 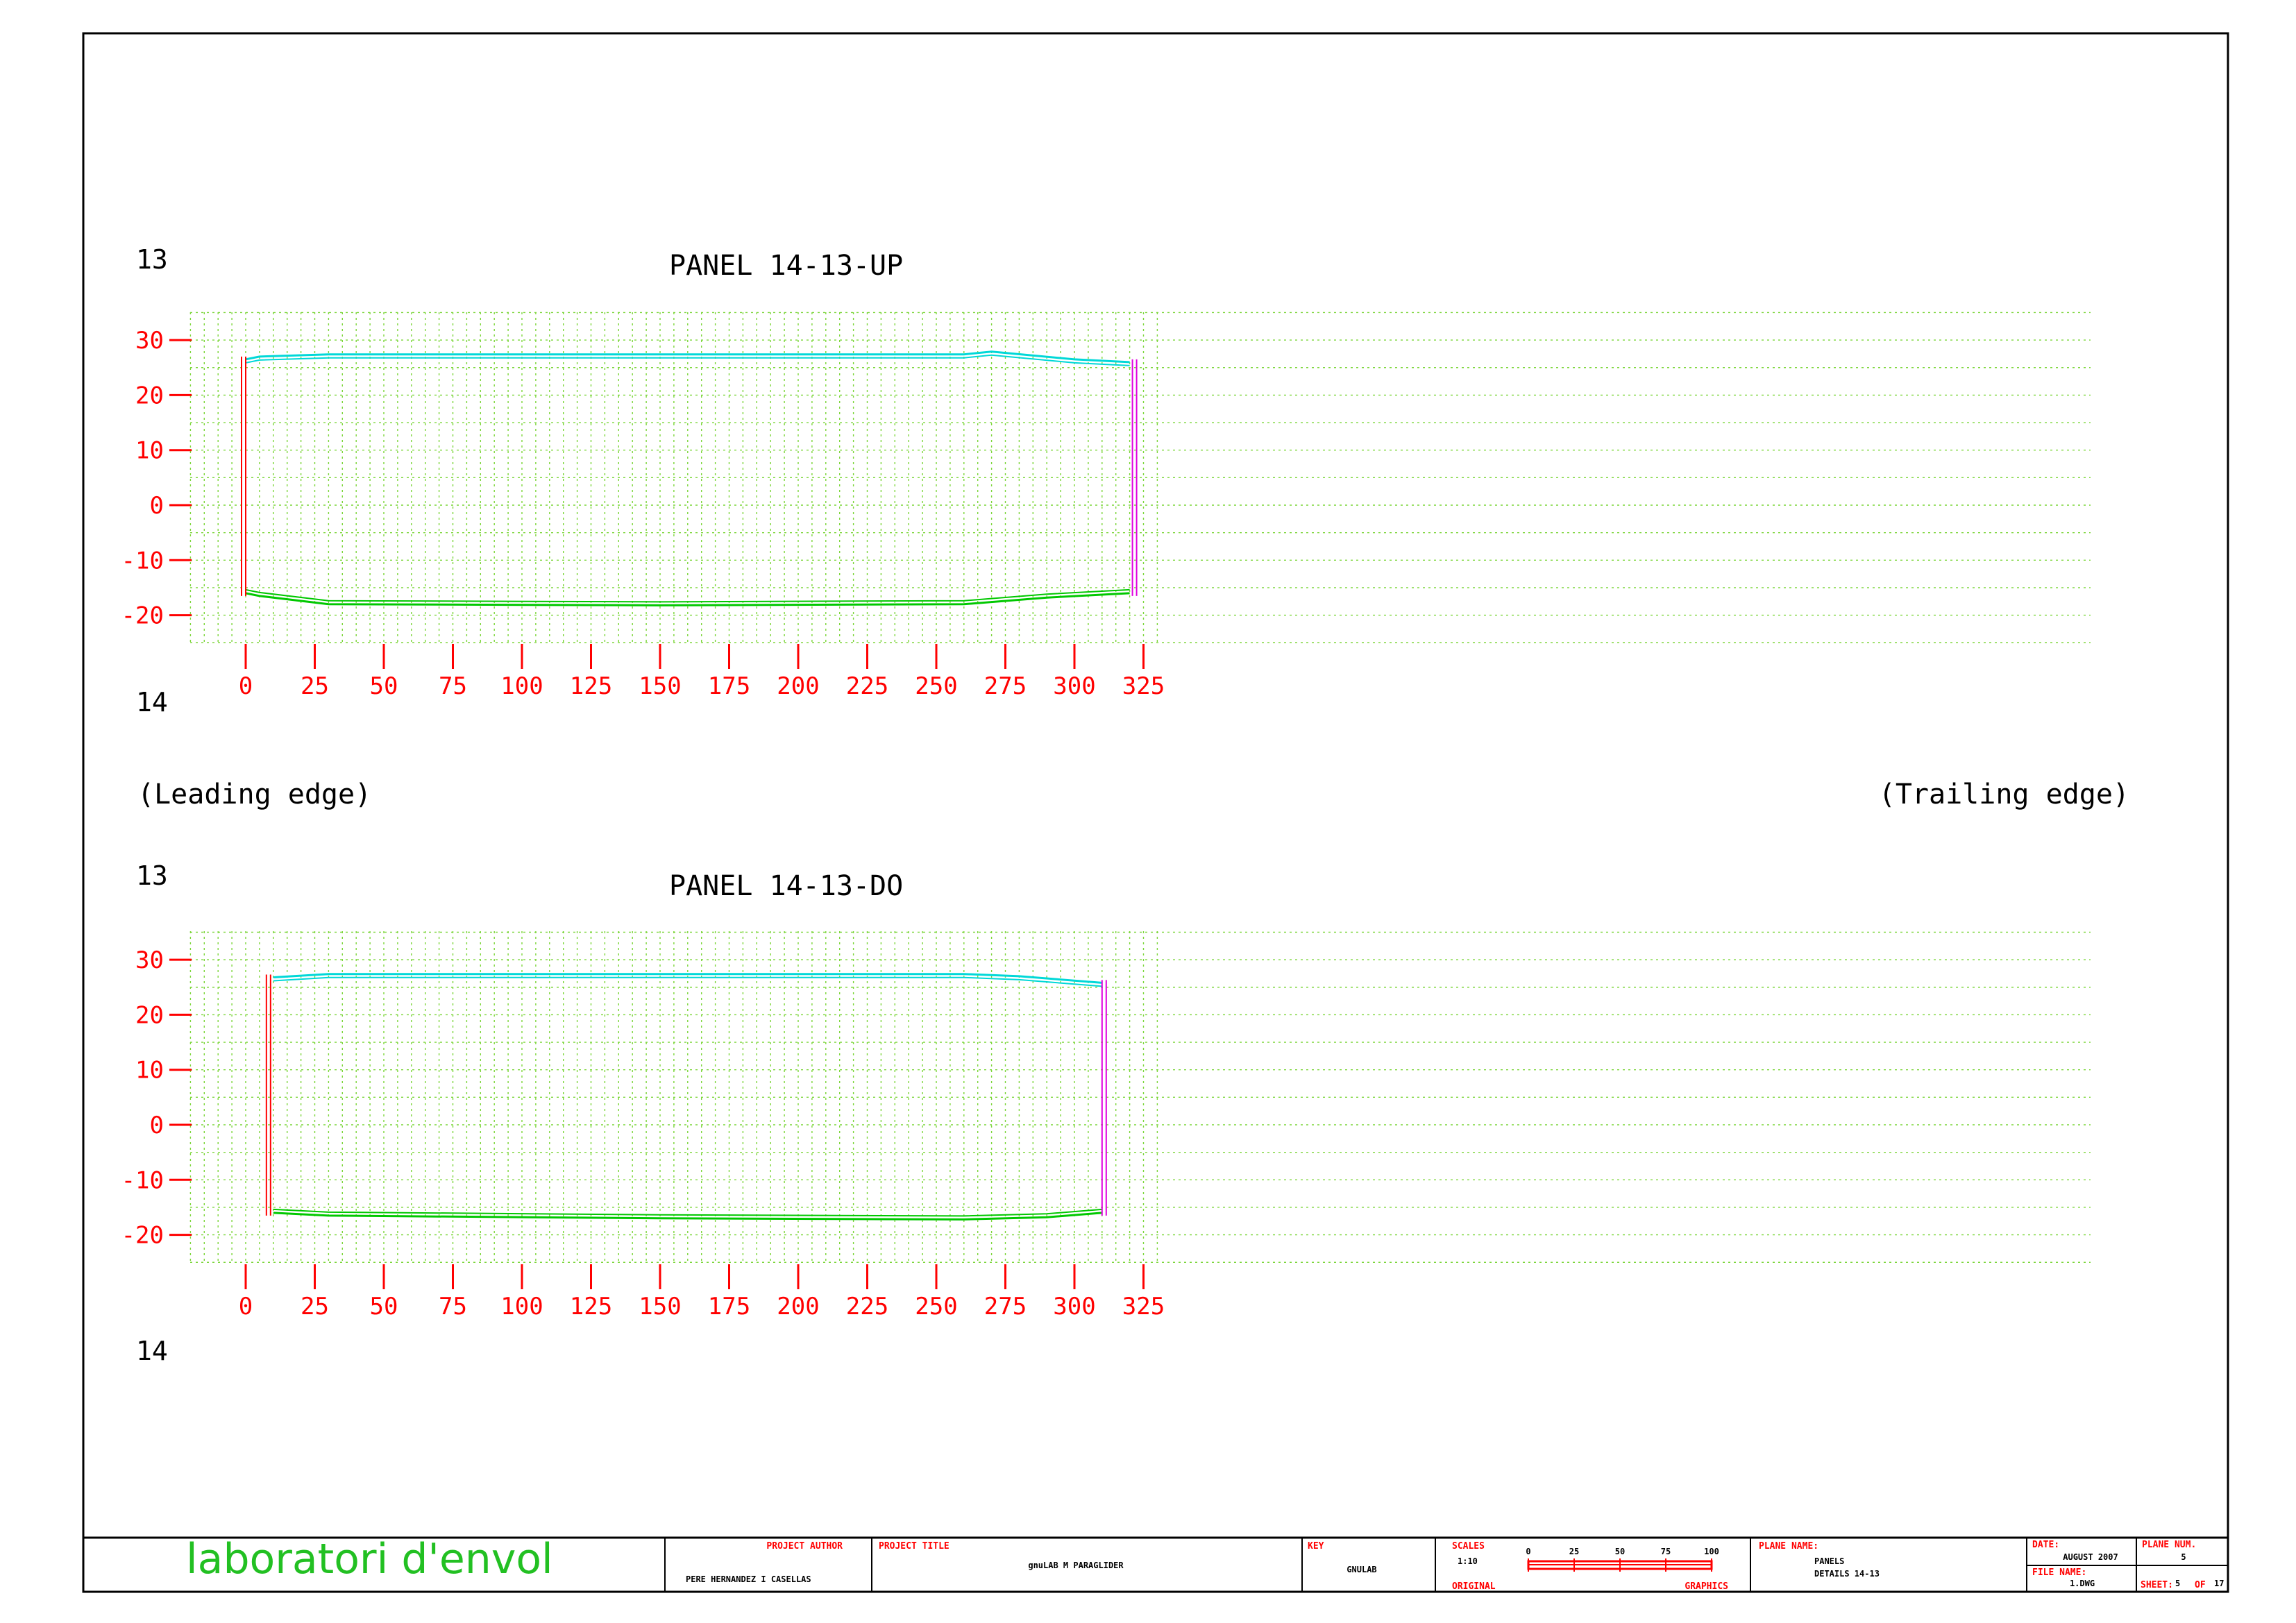 What do you see at coordinates (254, 795) in the screenshot?
I see `leading-edge-label: (Leading edge)` at bounding box center [254, 795].